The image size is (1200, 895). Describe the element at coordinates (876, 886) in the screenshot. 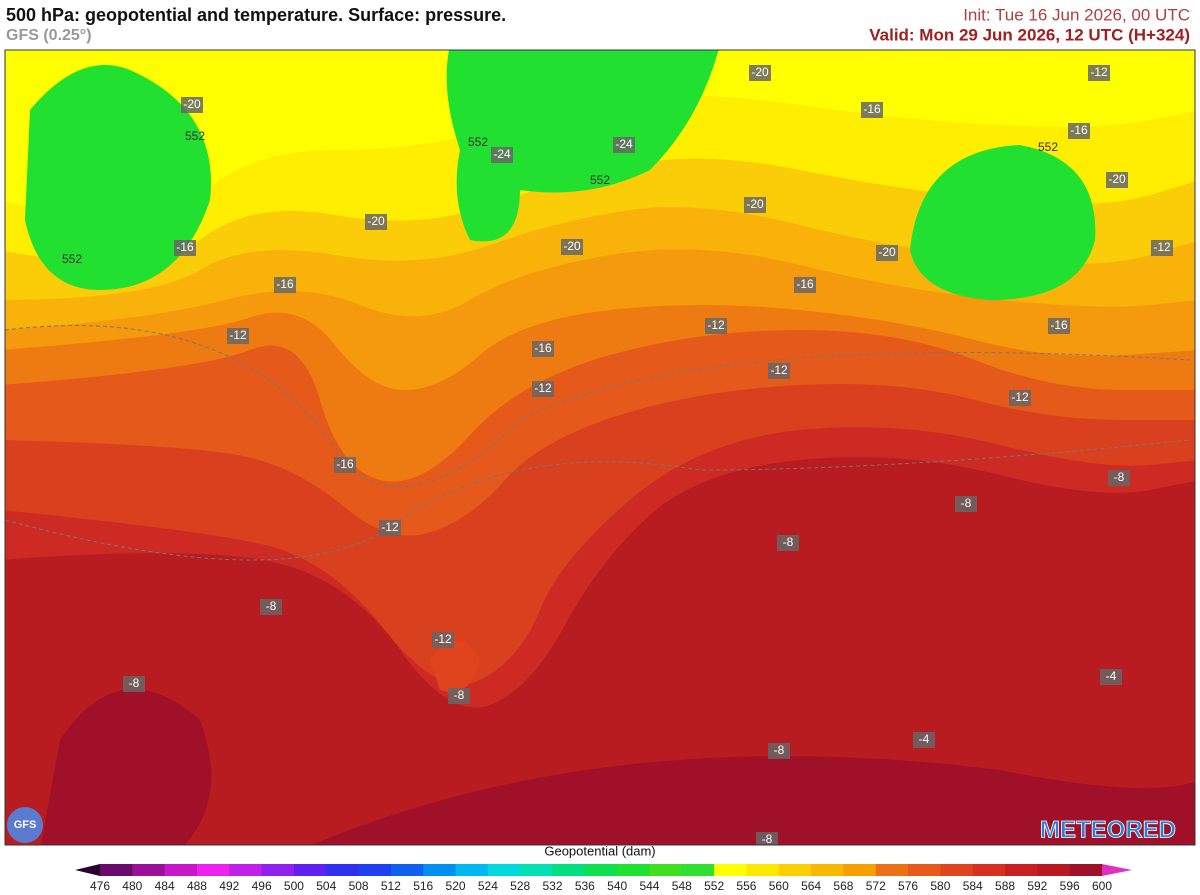

I see `colorbar-tick-label: 572` at that location.